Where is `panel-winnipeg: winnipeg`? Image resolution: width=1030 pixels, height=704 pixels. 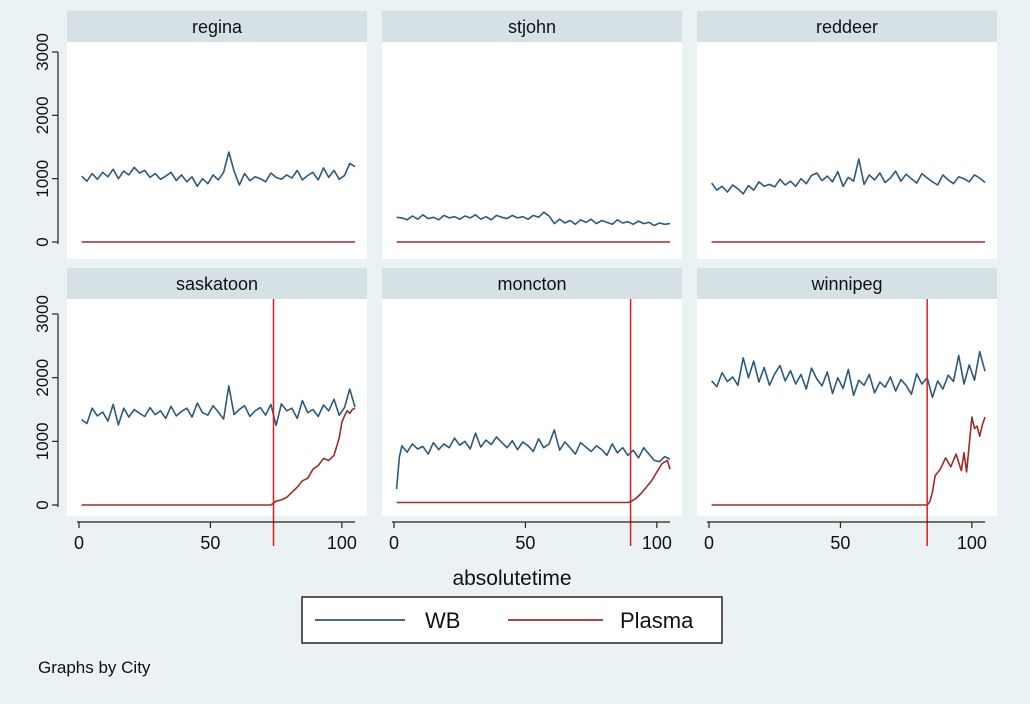
panel-winnipeg: winnipeg is located at coordinates (847, 407).